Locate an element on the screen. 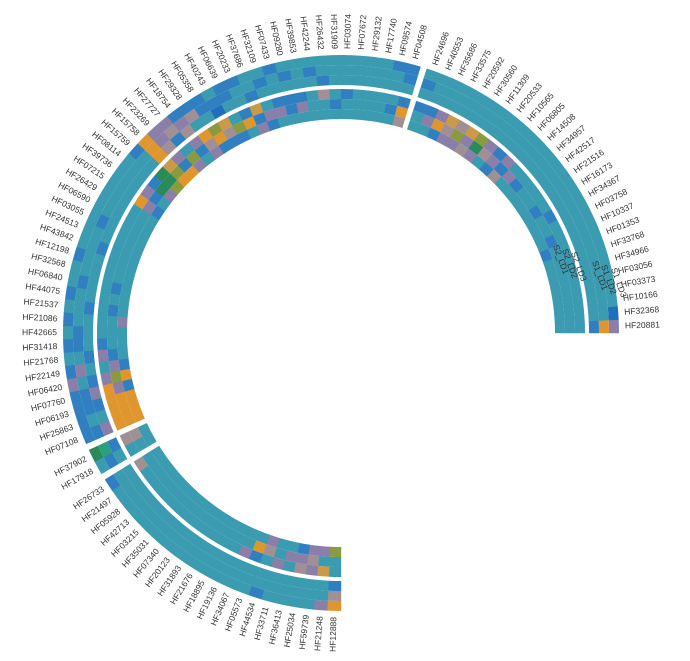 The height and width of the screenshot is (661, 690). gene-label: HF31418 is located at coordinates (40, 347).